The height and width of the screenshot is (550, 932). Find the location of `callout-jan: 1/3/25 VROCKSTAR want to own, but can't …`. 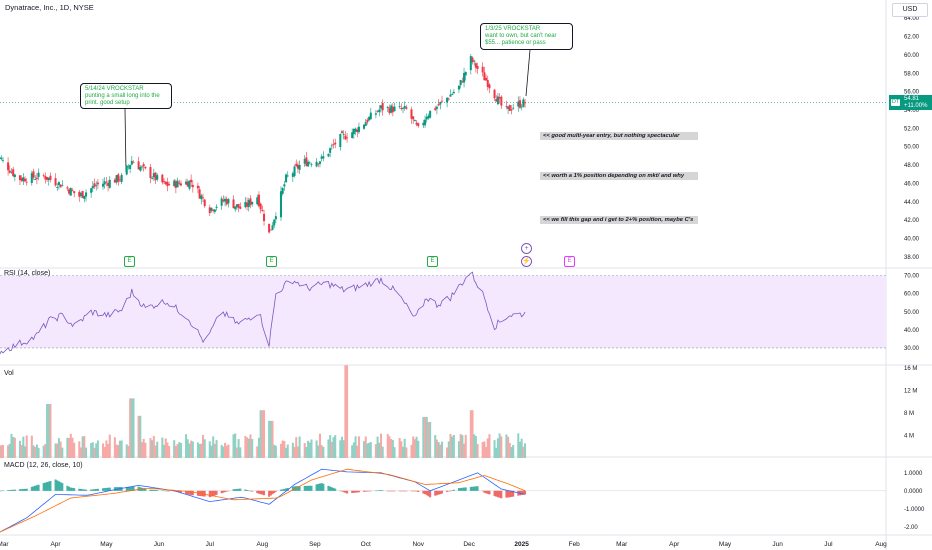

callout-jan: 1/3/25 VROCKSTAR want to own, but can't … is located at coordinates (526, 36).